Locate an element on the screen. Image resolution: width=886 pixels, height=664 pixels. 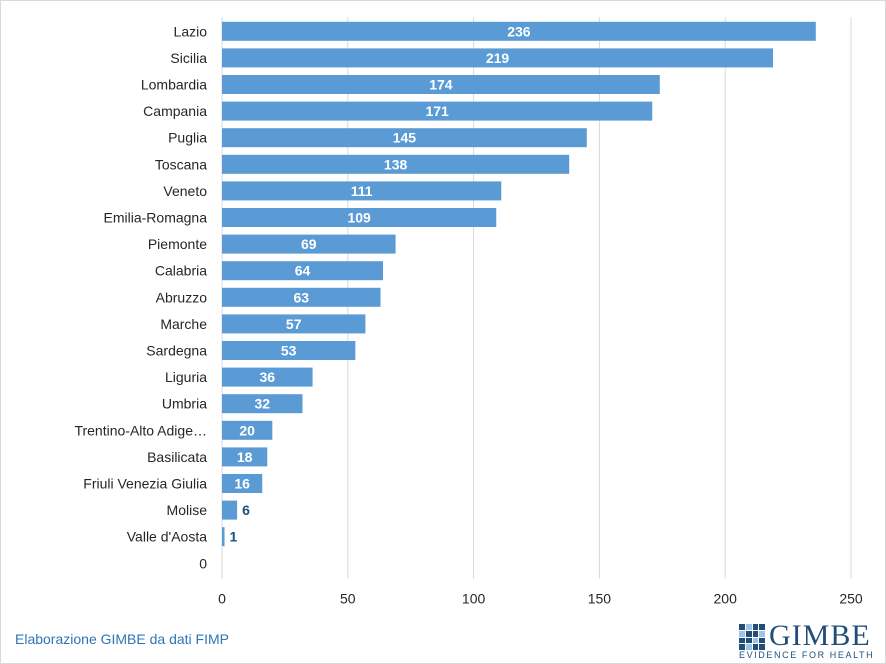
bar-value-label: 16 is located at coordinates (242, 484).